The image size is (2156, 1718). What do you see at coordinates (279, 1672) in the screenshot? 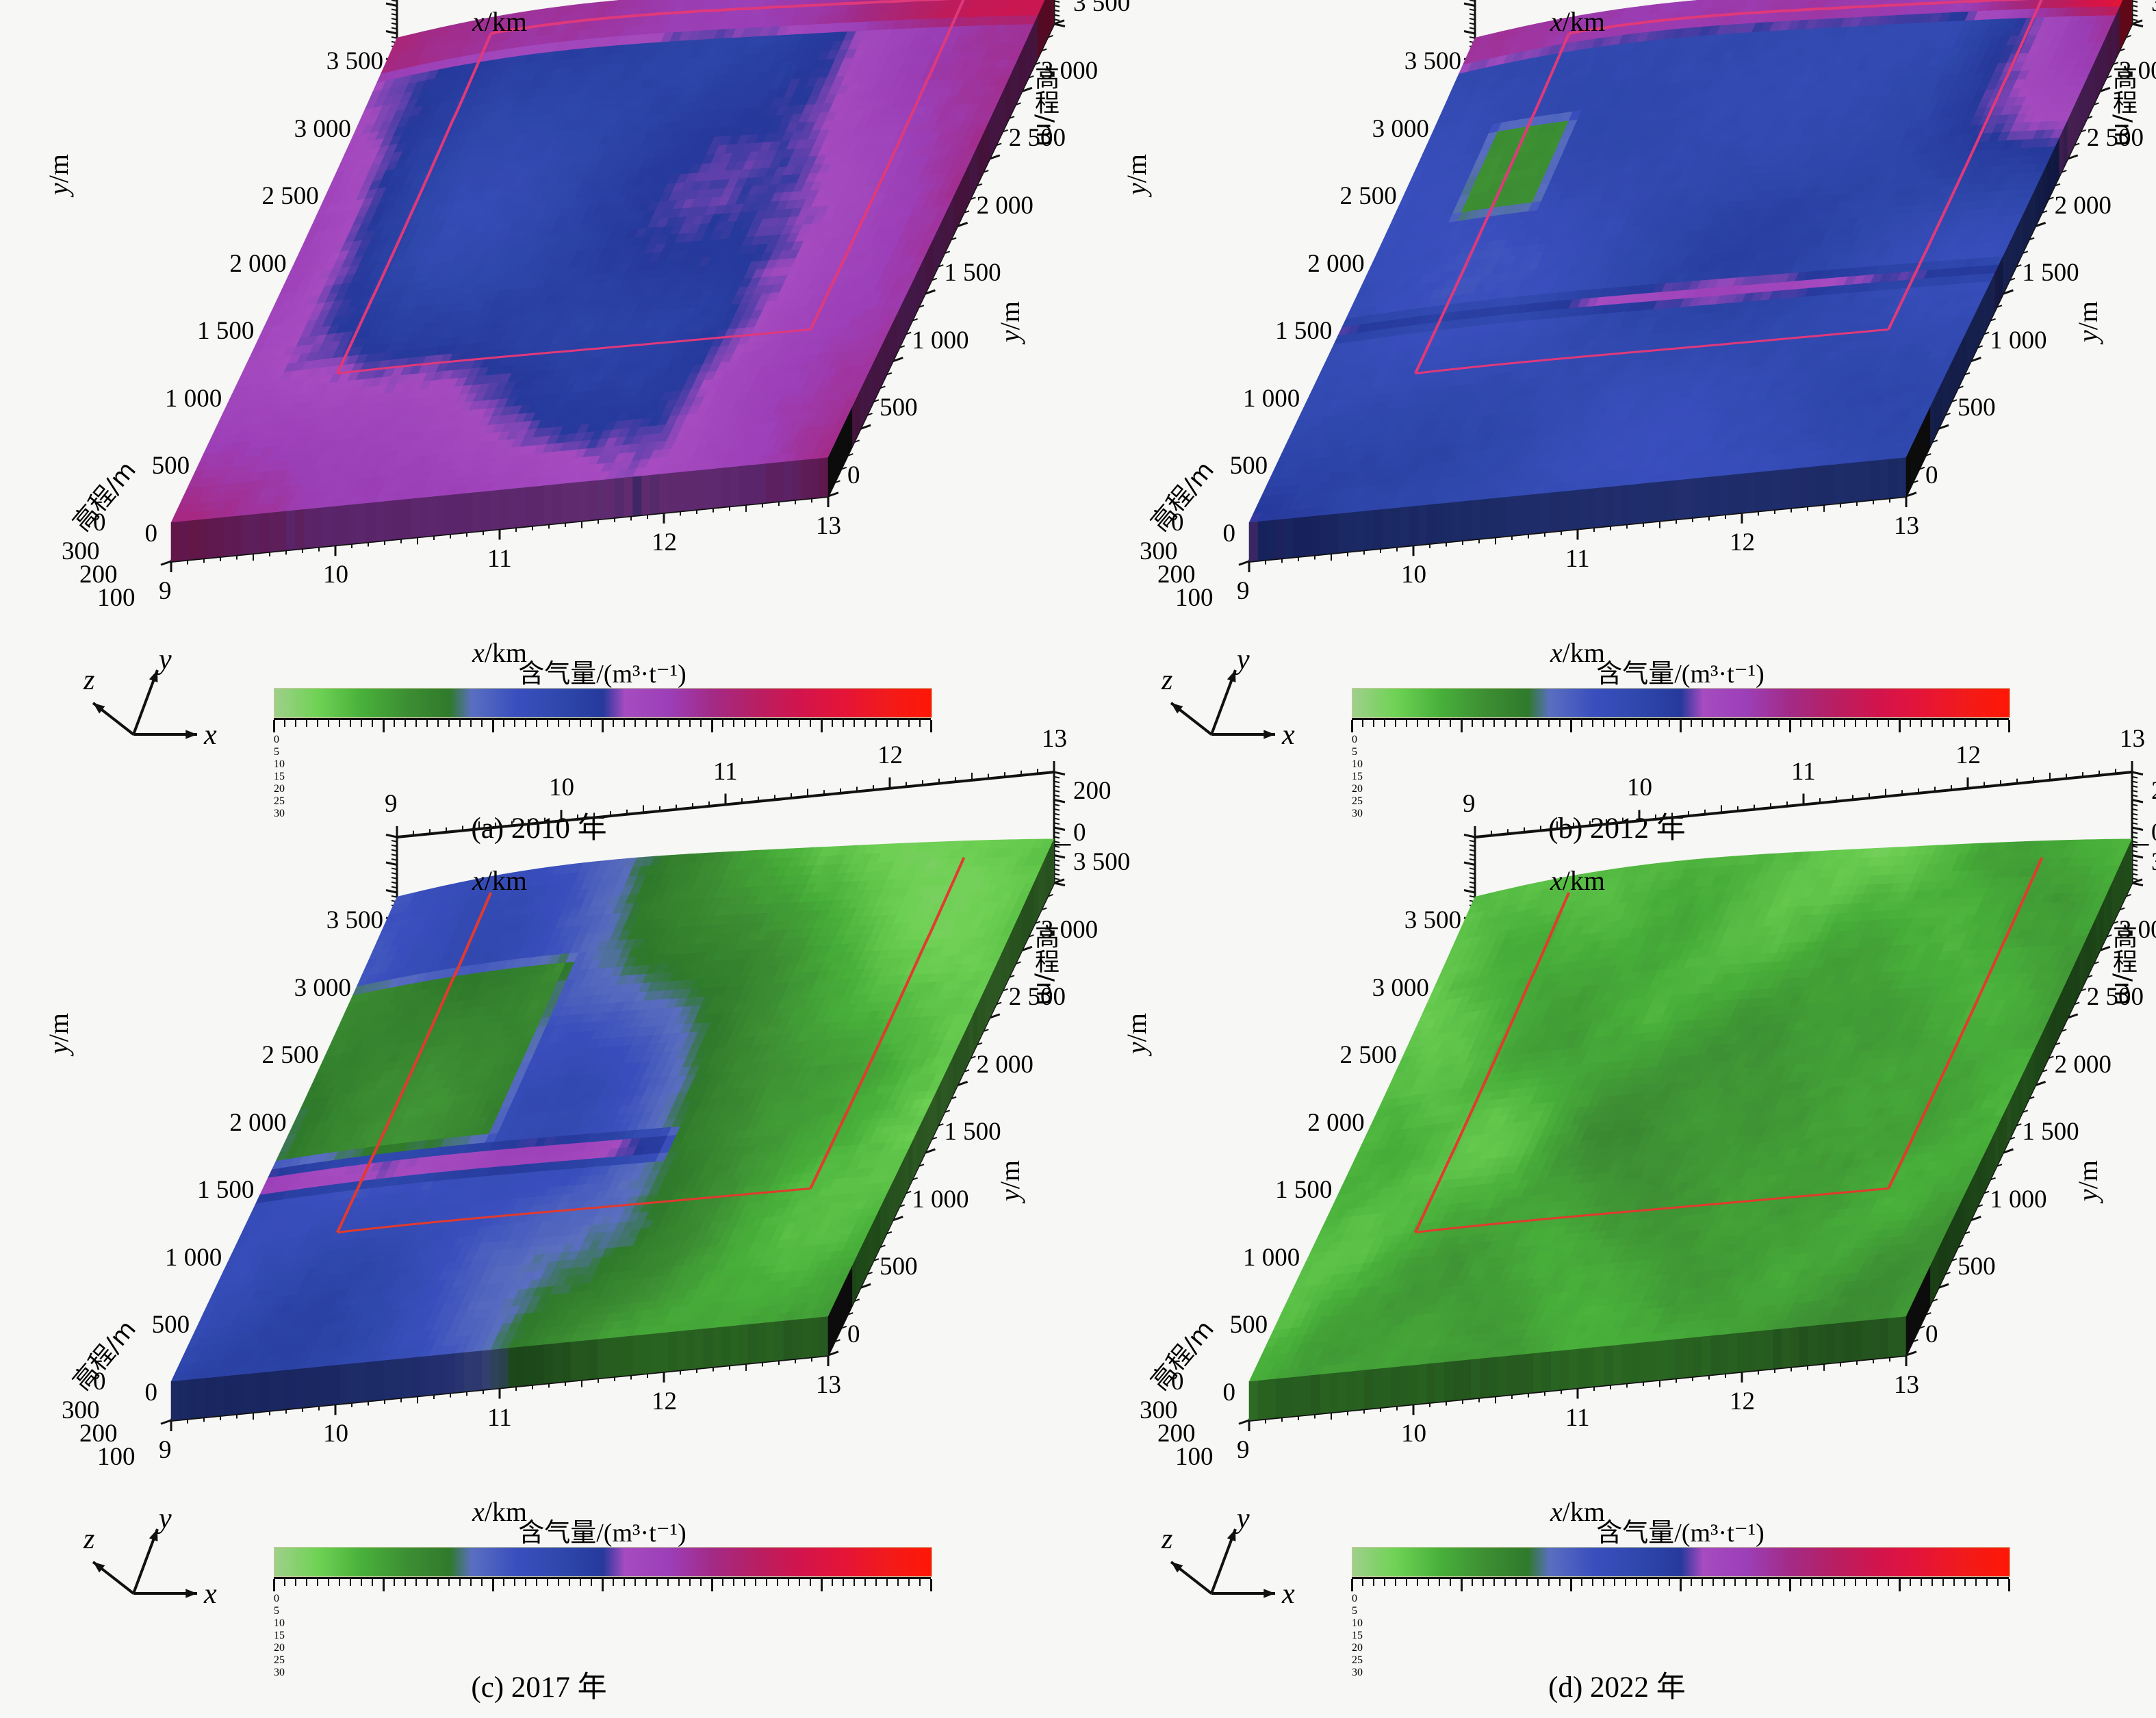
I see `colorbar-tick: 30` at bounding box center [279, 1672].